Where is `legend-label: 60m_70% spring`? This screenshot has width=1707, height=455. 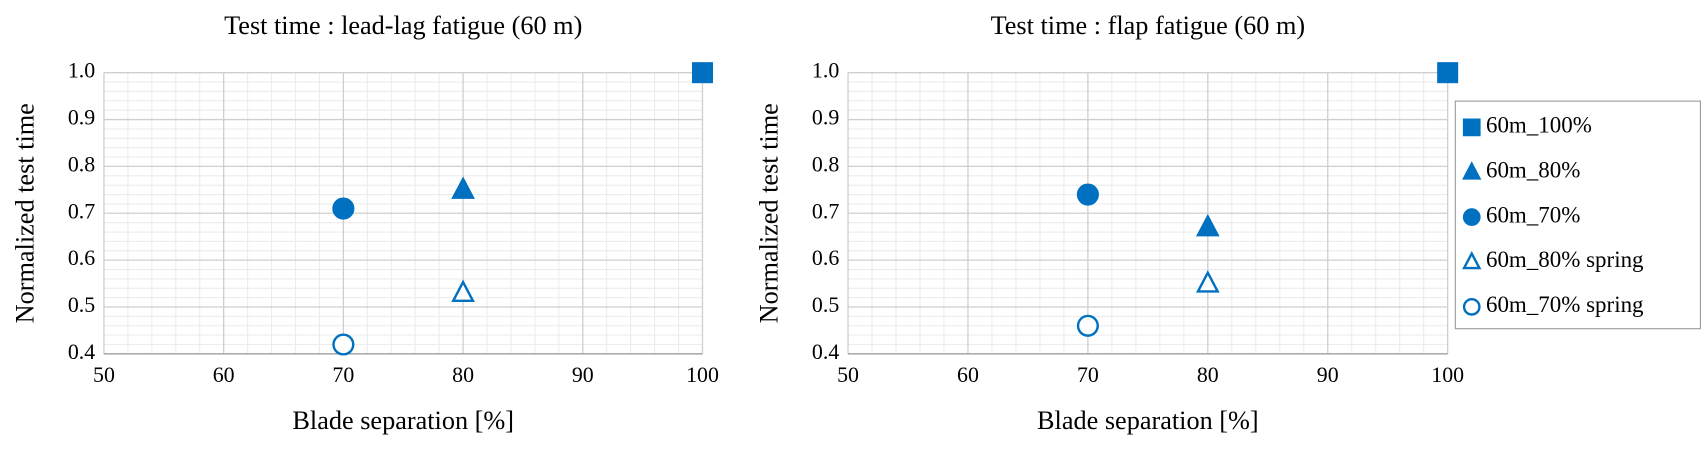 legend-label: 60m_70% spring is located at coordinates (1565, 304).